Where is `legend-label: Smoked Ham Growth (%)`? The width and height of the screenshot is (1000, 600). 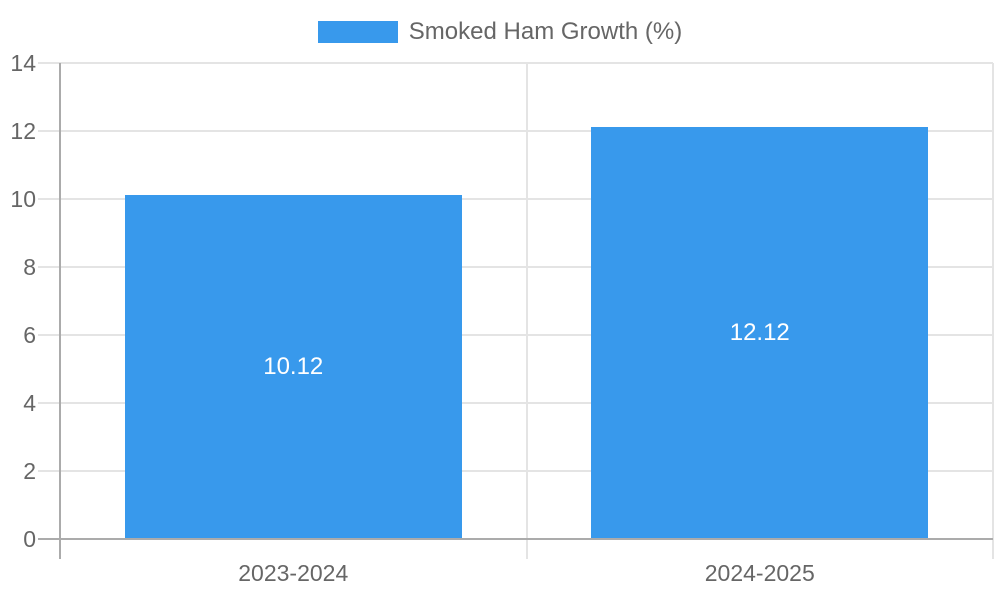 legend-label: Smoked Ham Growth (%) is located at coordinates (545, 31).